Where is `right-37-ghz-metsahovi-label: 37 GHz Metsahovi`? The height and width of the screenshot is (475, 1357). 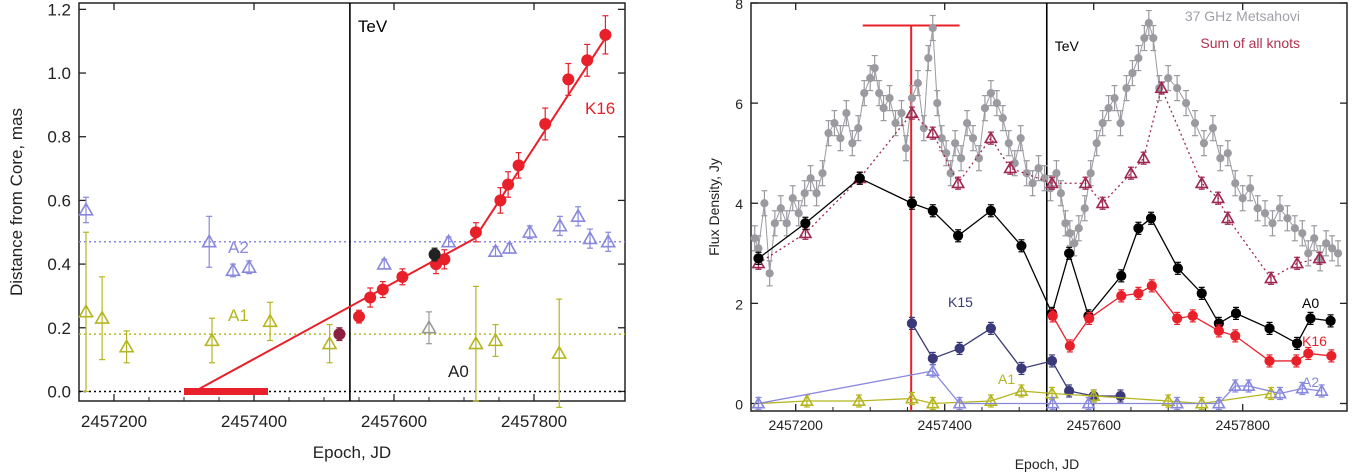 right-37-ghz-metsahovi-label: 37 GHz Metsahovi is located at coordinates (1242, 16).